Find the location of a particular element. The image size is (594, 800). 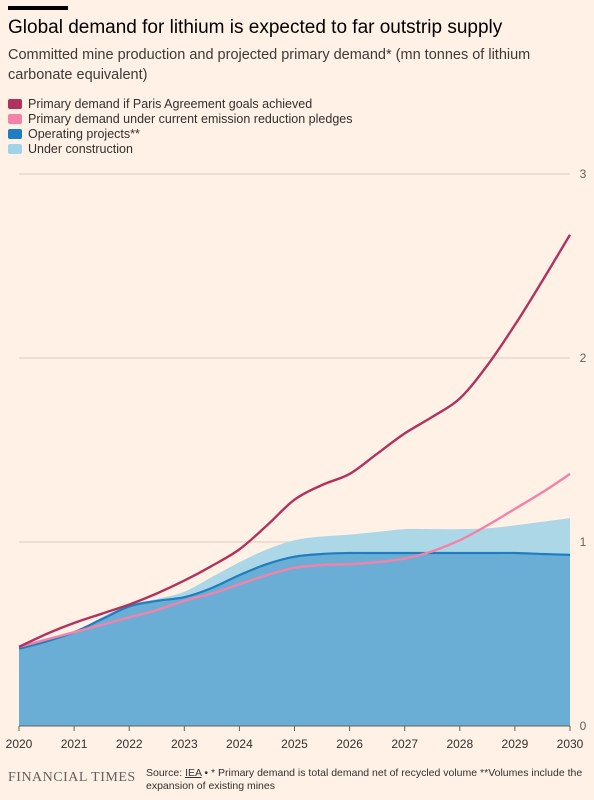

legend-label-operating: Operating projects** is located at coordinates (84, 133).